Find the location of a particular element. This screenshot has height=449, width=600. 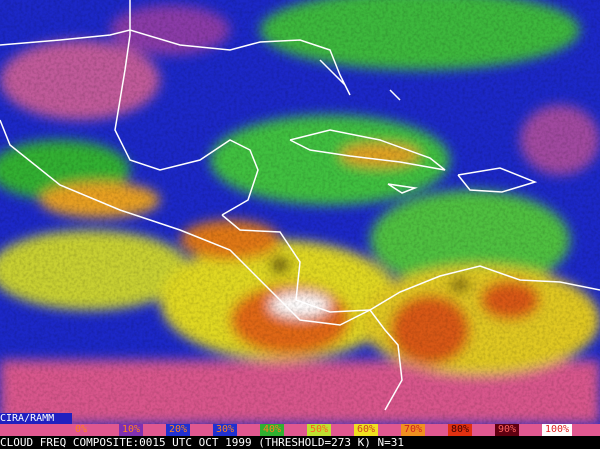

legend-label: 70% is located at coordinates (413, 430).